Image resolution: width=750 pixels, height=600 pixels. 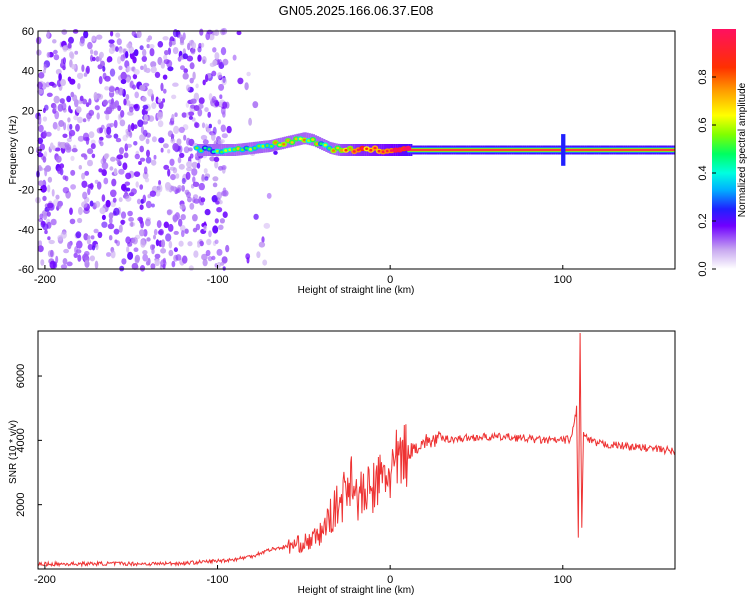 I want to click on snr-x-tick-label: -200, so click(x=45, y=580).